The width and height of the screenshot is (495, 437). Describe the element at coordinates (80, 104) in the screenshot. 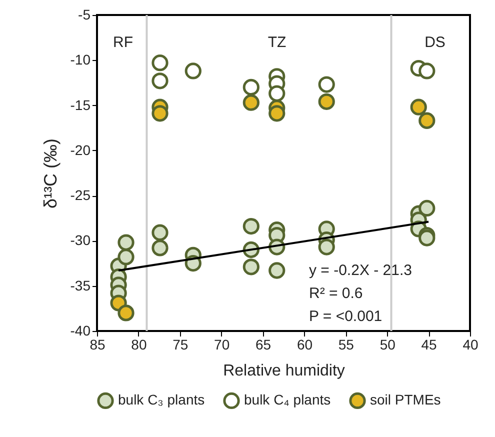

I see `y-tick-label: -15` at that location.